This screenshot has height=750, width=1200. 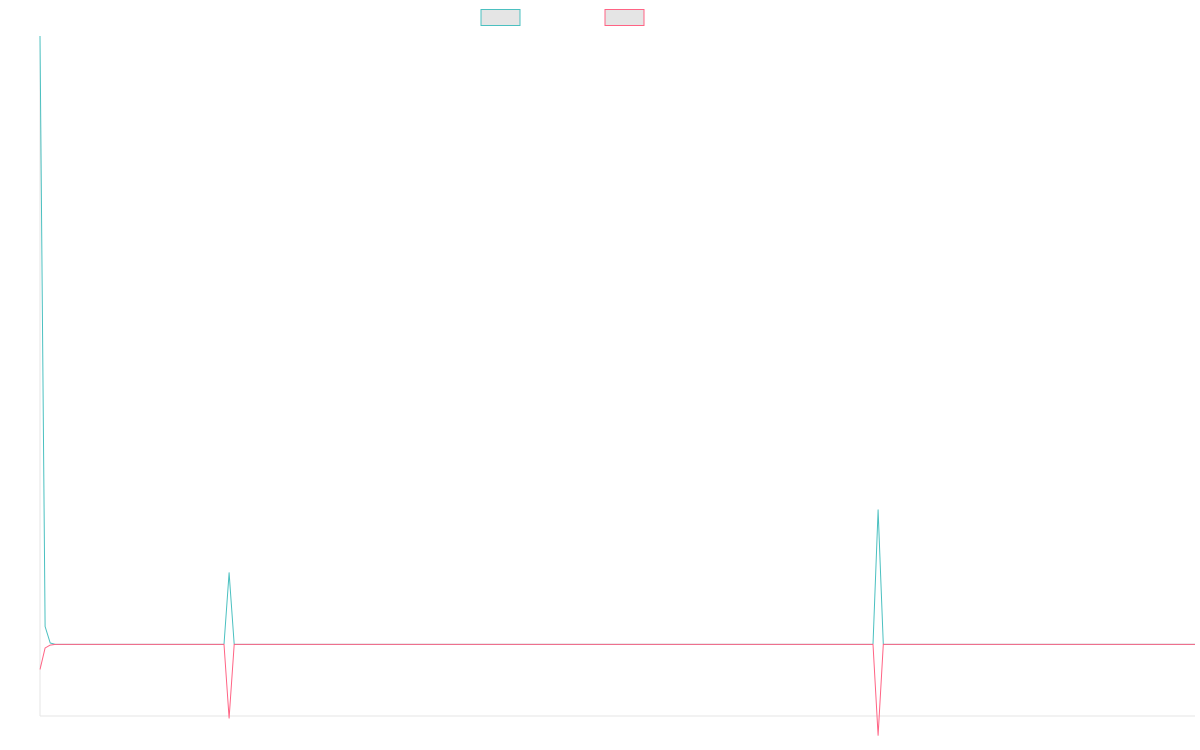 What do you see at coordinates (562, 17) in the screenshot?
I see `legend` at bounding box center [562, 17].